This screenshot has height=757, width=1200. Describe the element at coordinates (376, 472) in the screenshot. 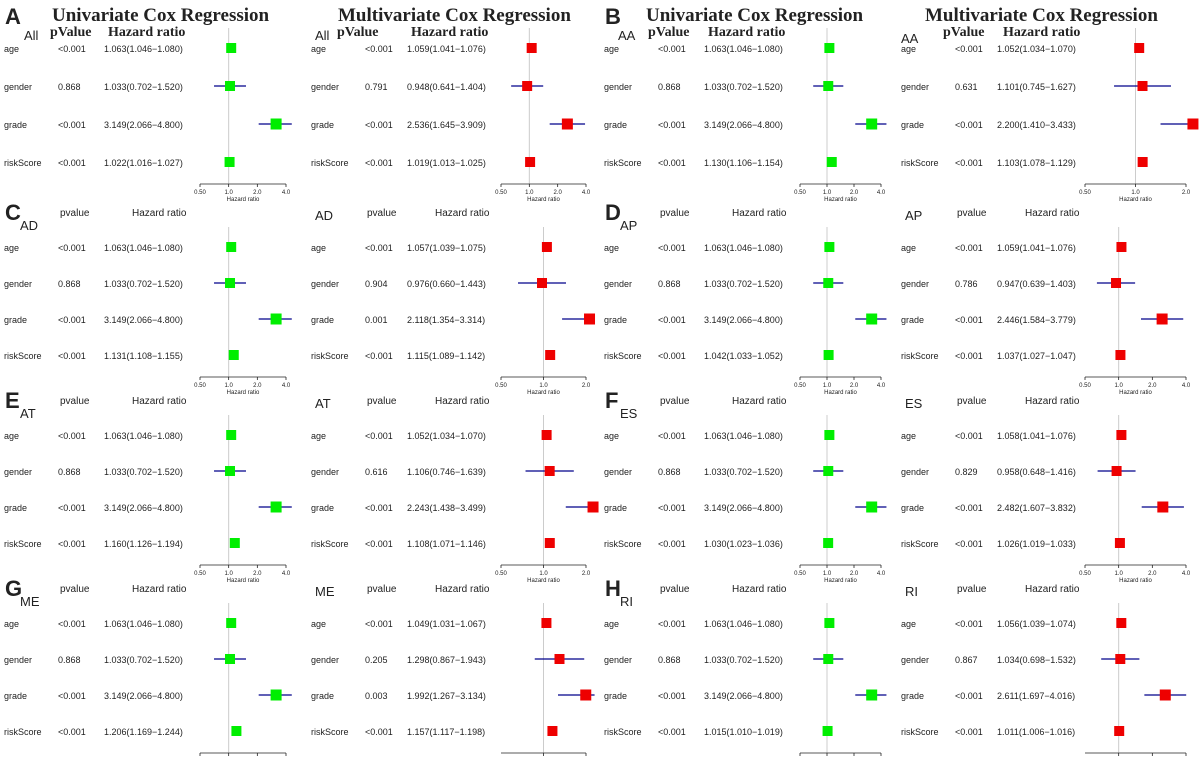

I see `pvalue-cell: 0.616` at that location.